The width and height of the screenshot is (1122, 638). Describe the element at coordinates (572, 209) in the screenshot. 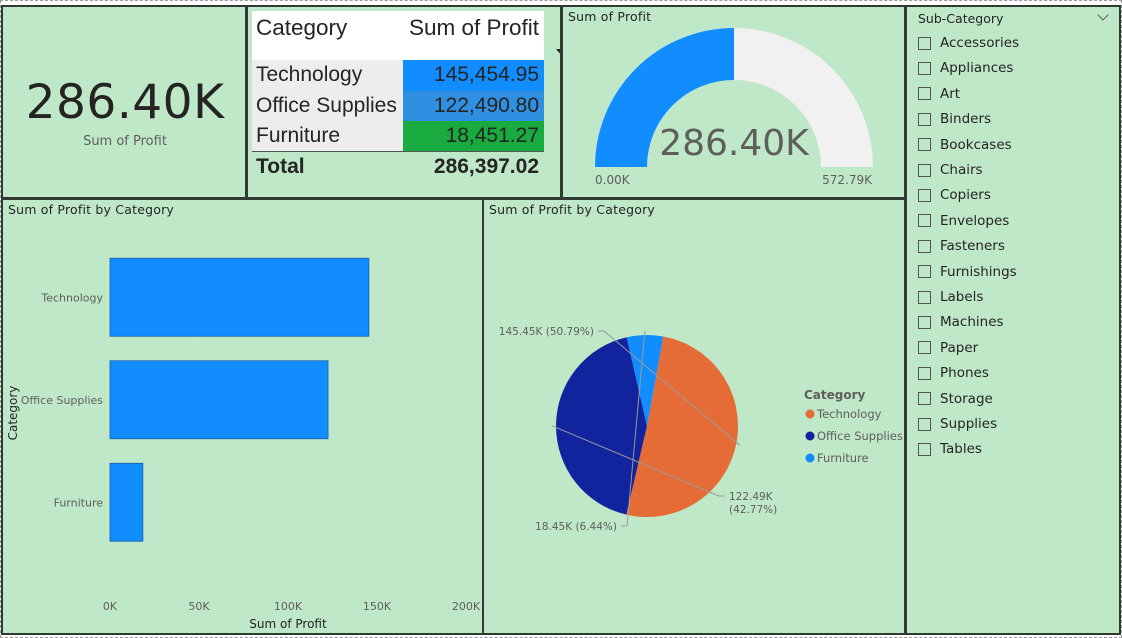

I see `pie-chart-title: Sum of Profit by Category` at that location.